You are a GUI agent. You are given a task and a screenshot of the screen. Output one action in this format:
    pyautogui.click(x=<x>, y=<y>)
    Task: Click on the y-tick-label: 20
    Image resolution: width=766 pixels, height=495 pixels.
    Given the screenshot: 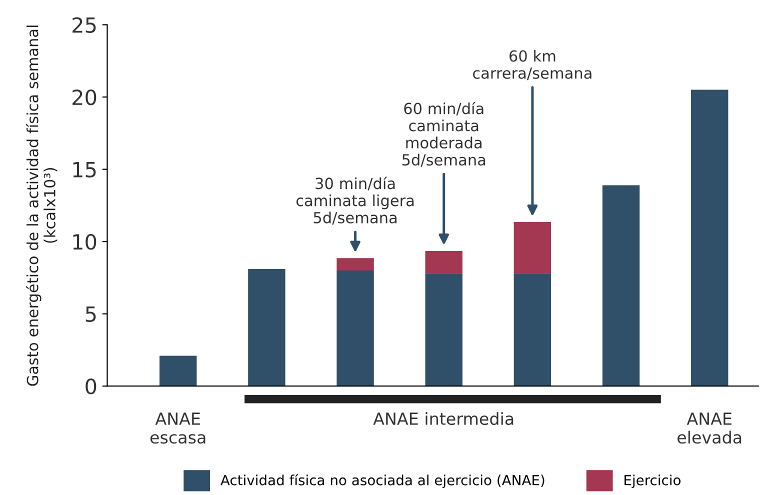 What is the action you would take?
    pyautogui.click(x=84, y=97)
    